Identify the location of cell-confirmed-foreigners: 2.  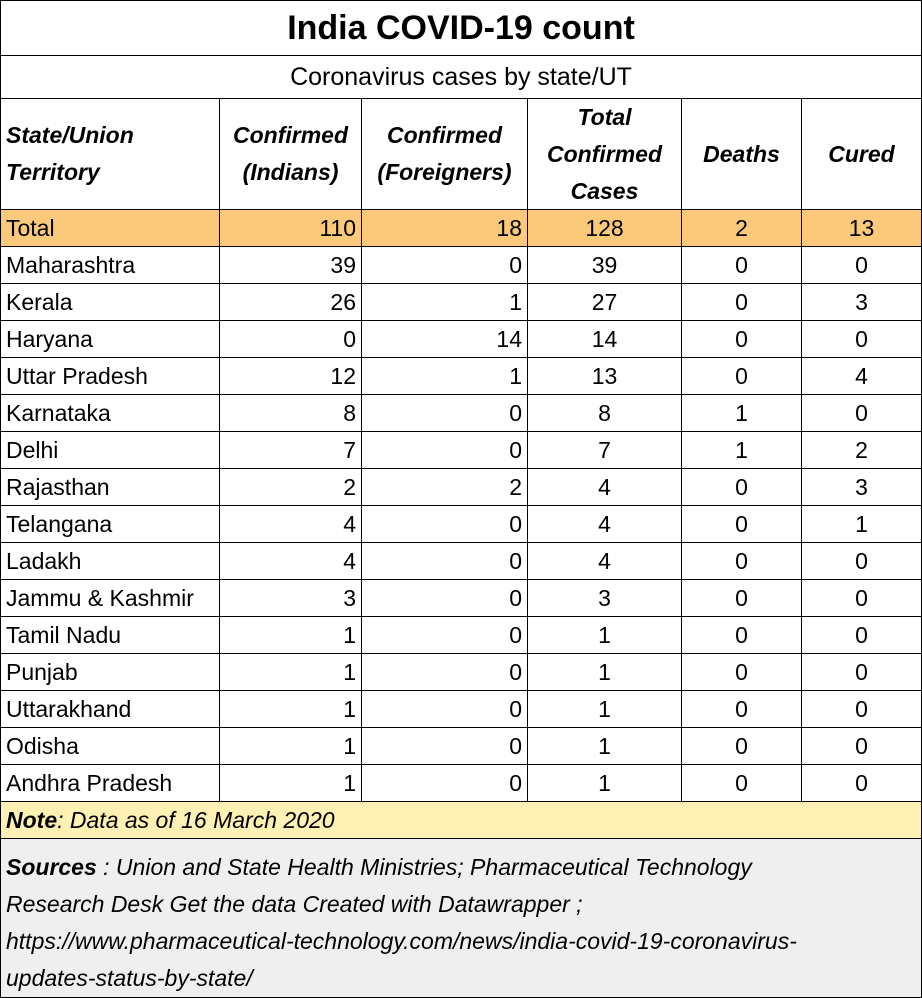
(445, 487).